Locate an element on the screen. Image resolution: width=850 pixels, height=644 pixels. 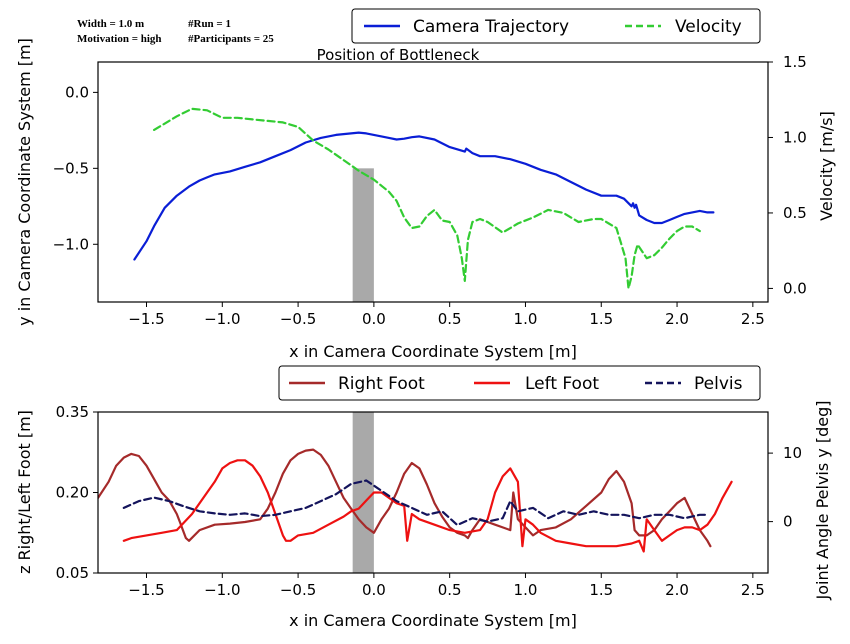
legend-camera-label: Camera Trajectory is located at coordinates (491, 27).